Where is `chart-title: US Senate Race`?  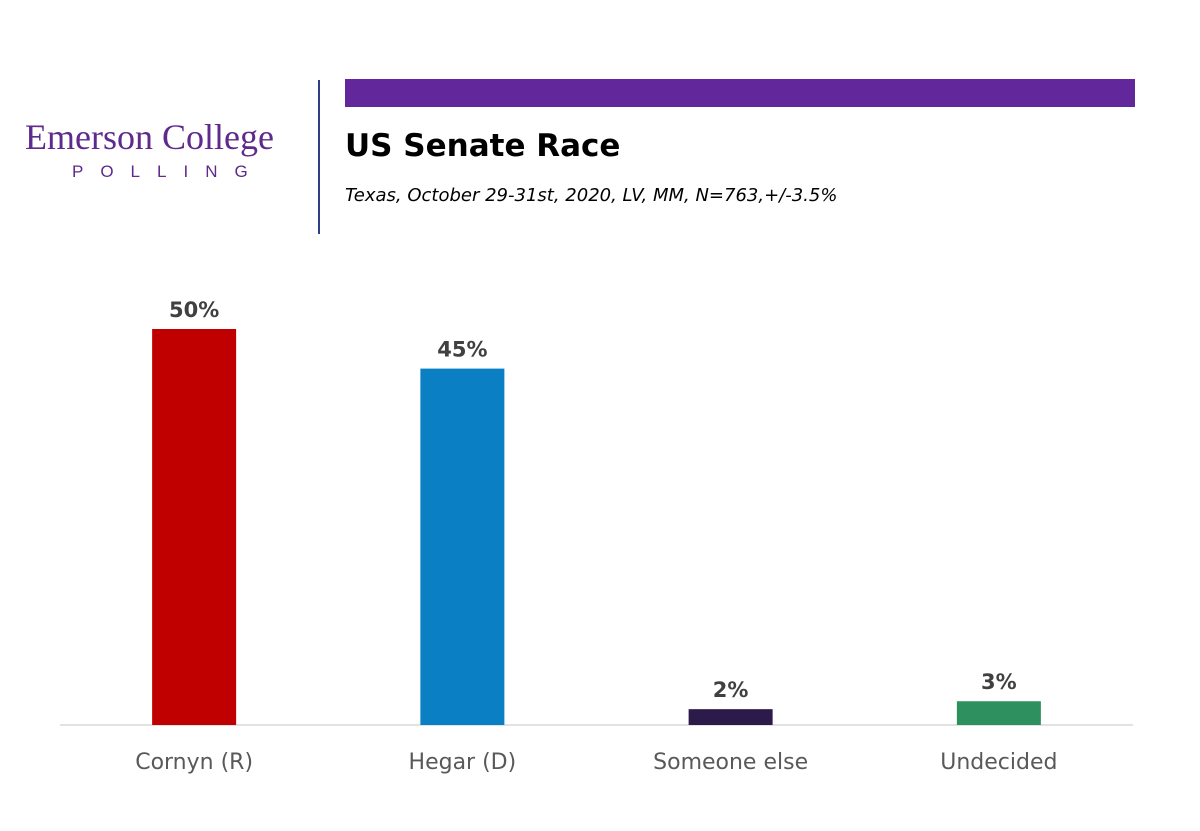 chart-title: US Senate Race is located at coordinates (483, 146).